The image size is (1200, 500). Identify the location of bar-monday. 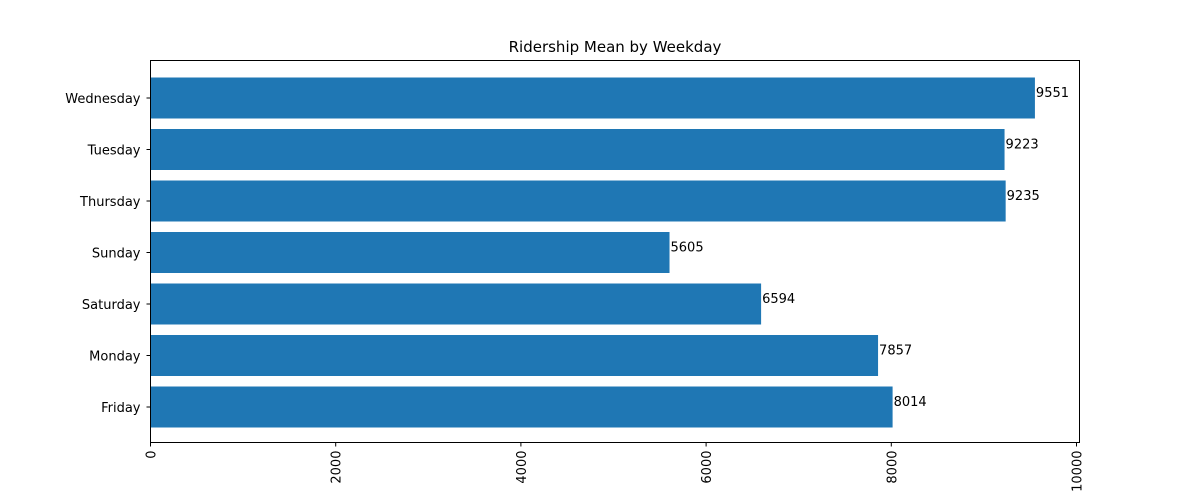
(514, 355).